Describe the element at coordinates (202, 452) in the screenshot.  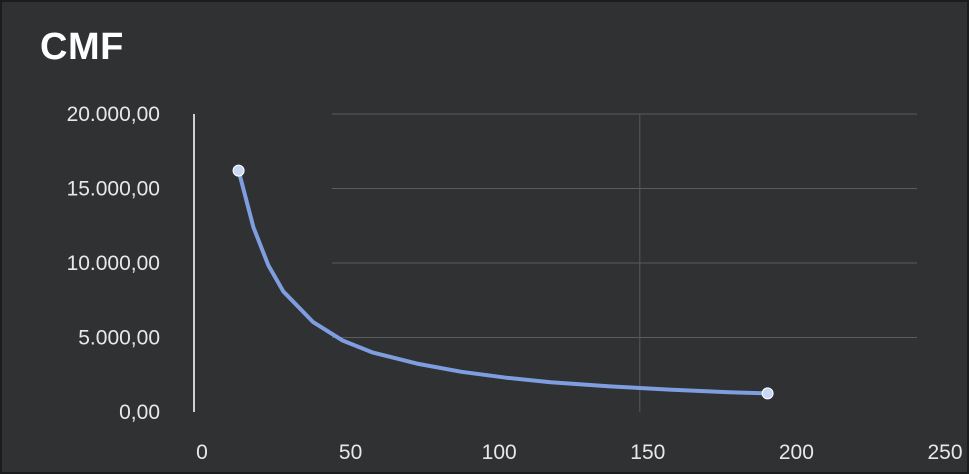
I see `x-tick-label: 0` at that location.